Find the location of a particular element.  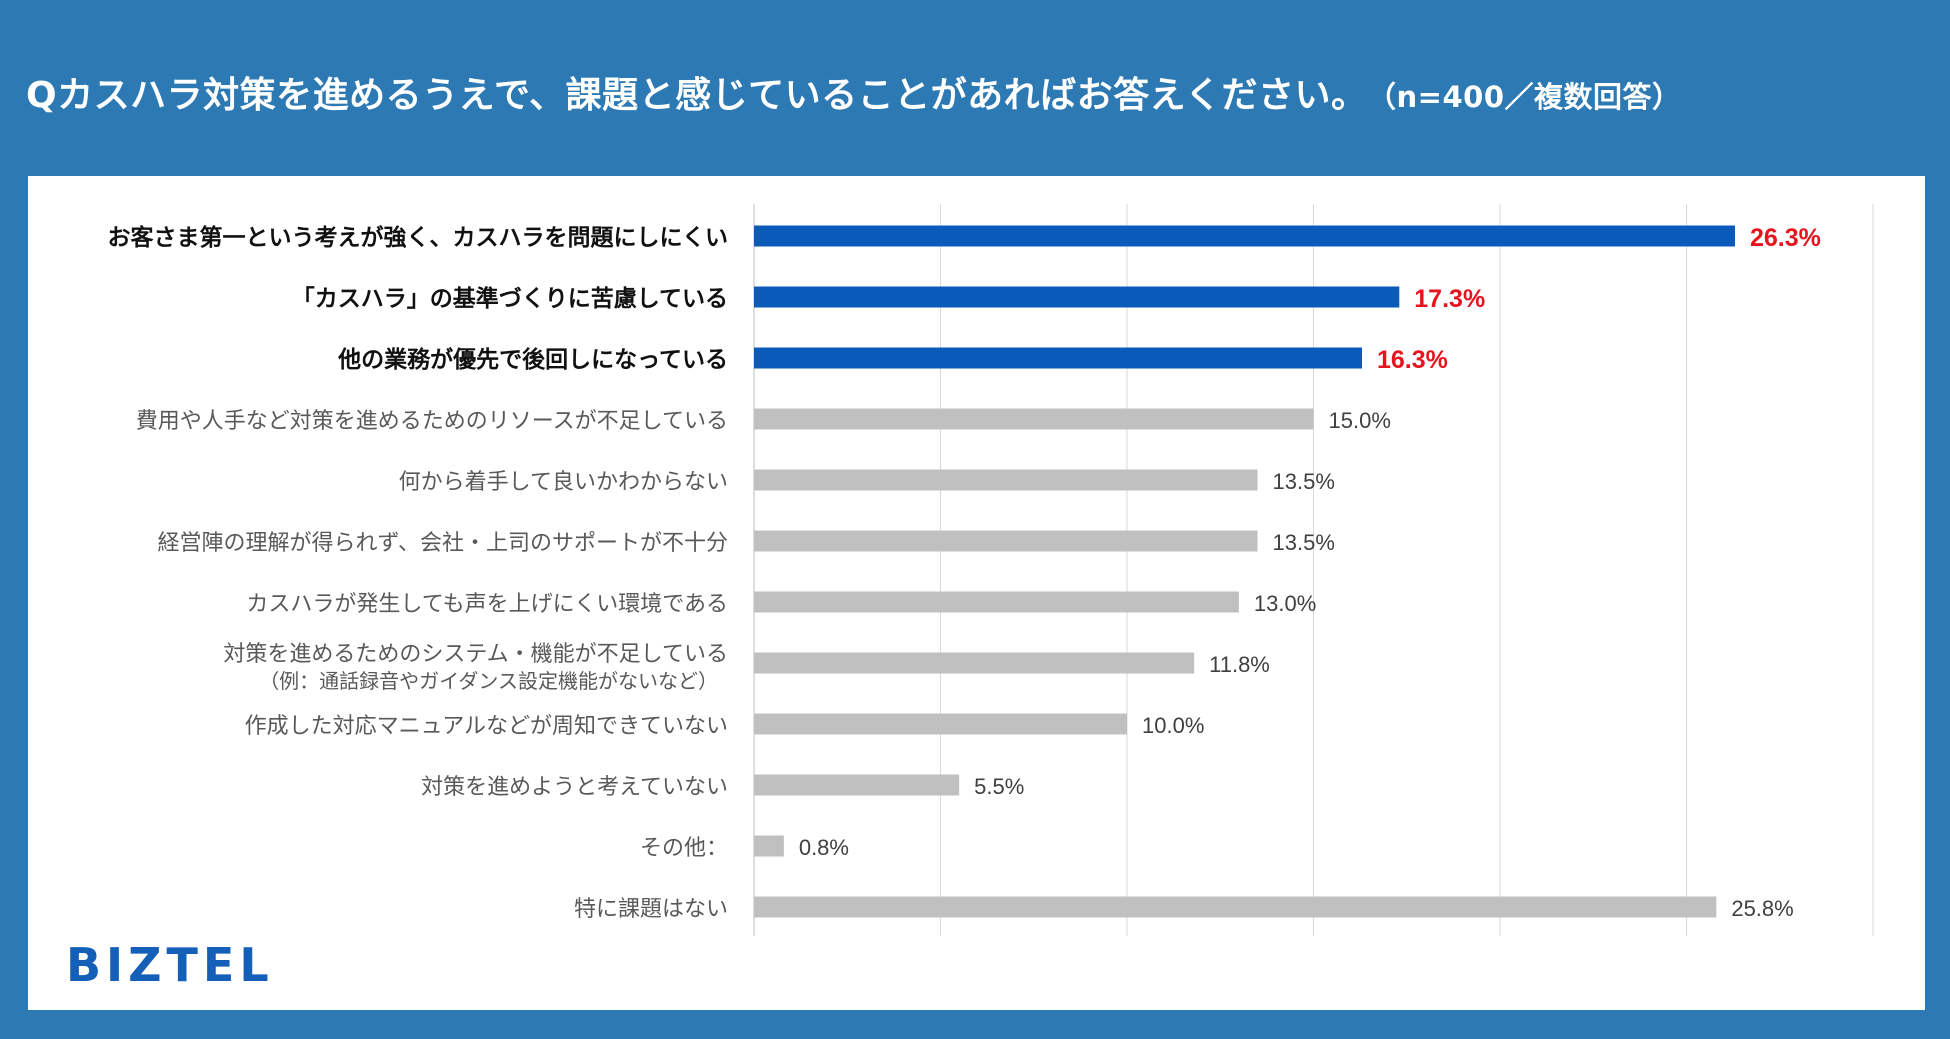

value-label: 10.0% is located at coordinates (1173, 725).